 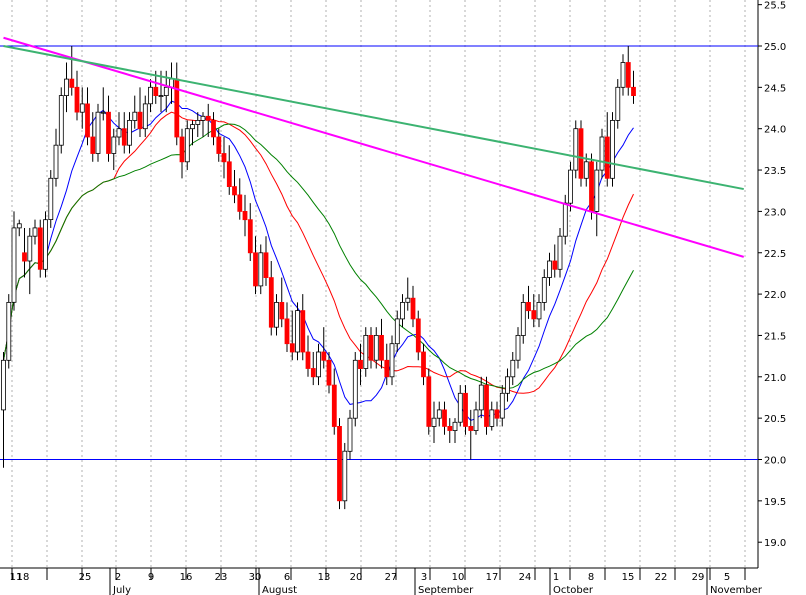 I want to click on x-month-label-3: October, so click(x=573, y=590).